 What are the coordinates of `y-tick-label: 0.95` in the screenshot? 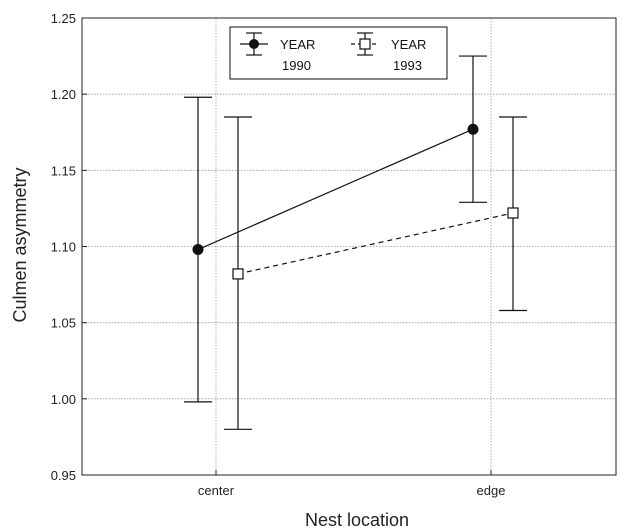 It's located at (63, 475).